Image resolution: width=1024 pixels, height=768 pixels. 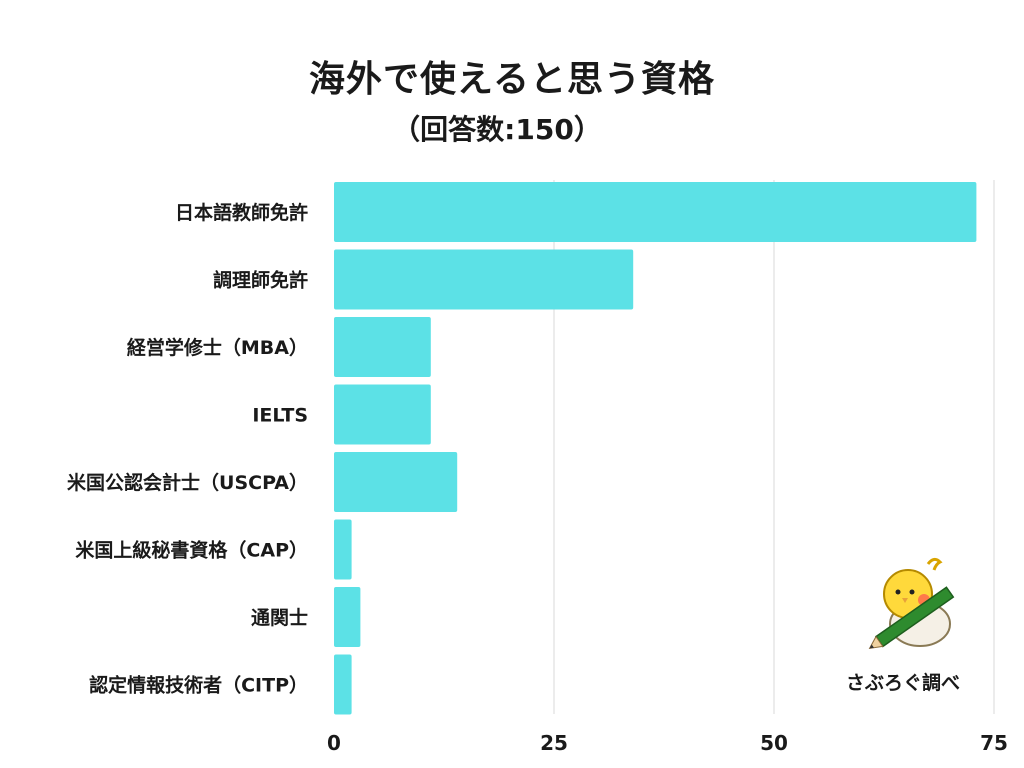 What do you see at coordinates (774, 743) in the screenshot?
I see `x-tick-label: 50` at bounding box center [774, 743].